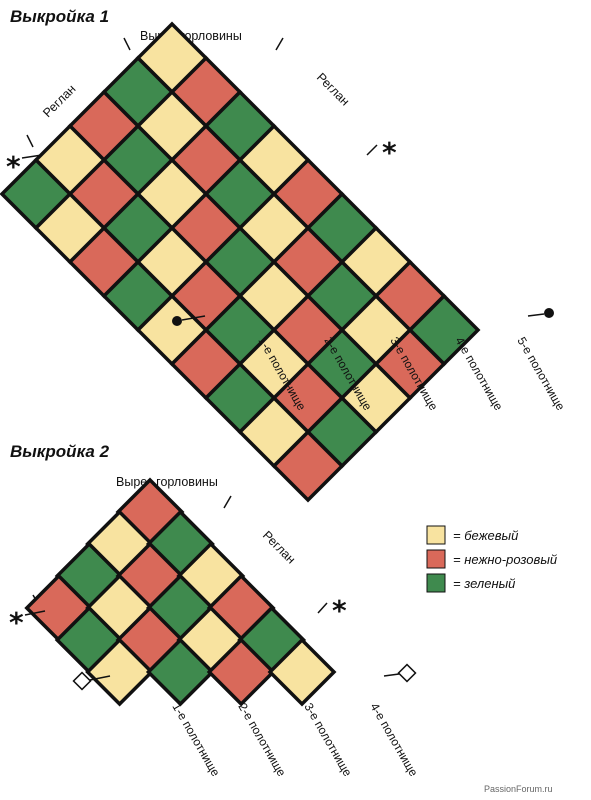 This screenshot has height=800, width=591. What do you see at coordinates (333, 89) in the screenshot?
I see `pattern-1-raglan-right: Реглан` at bounding box center [333, 89].